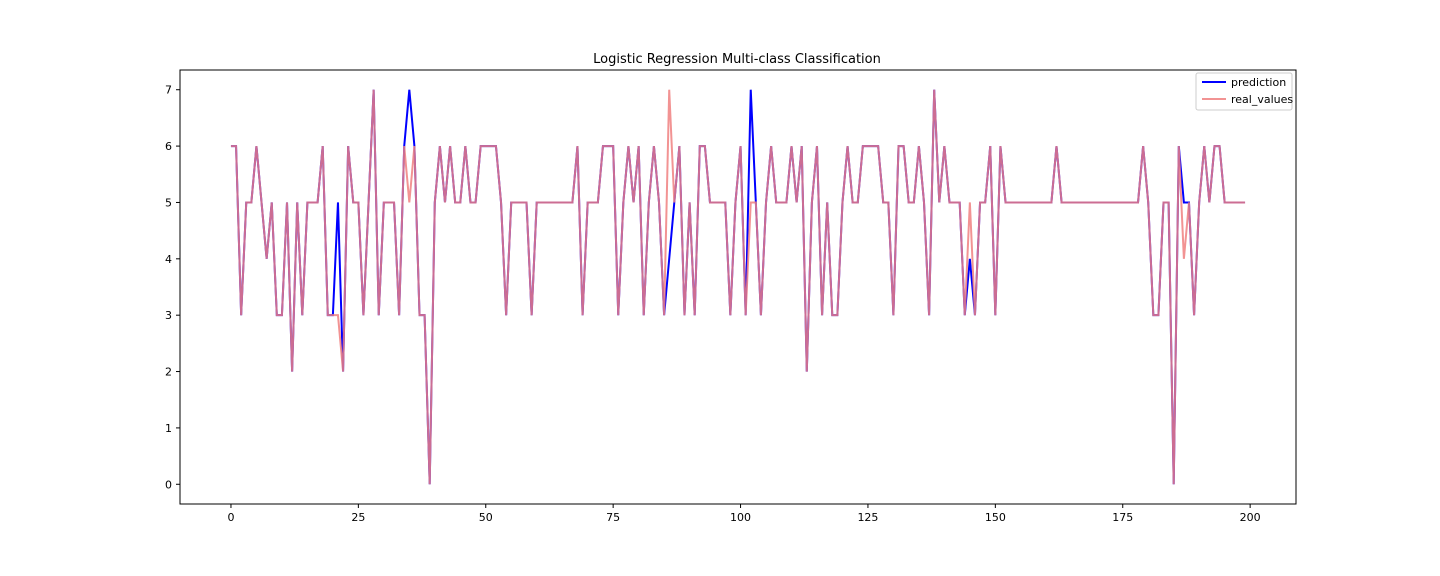  I want to click on x-tick-label: 150, so click(995, 517).